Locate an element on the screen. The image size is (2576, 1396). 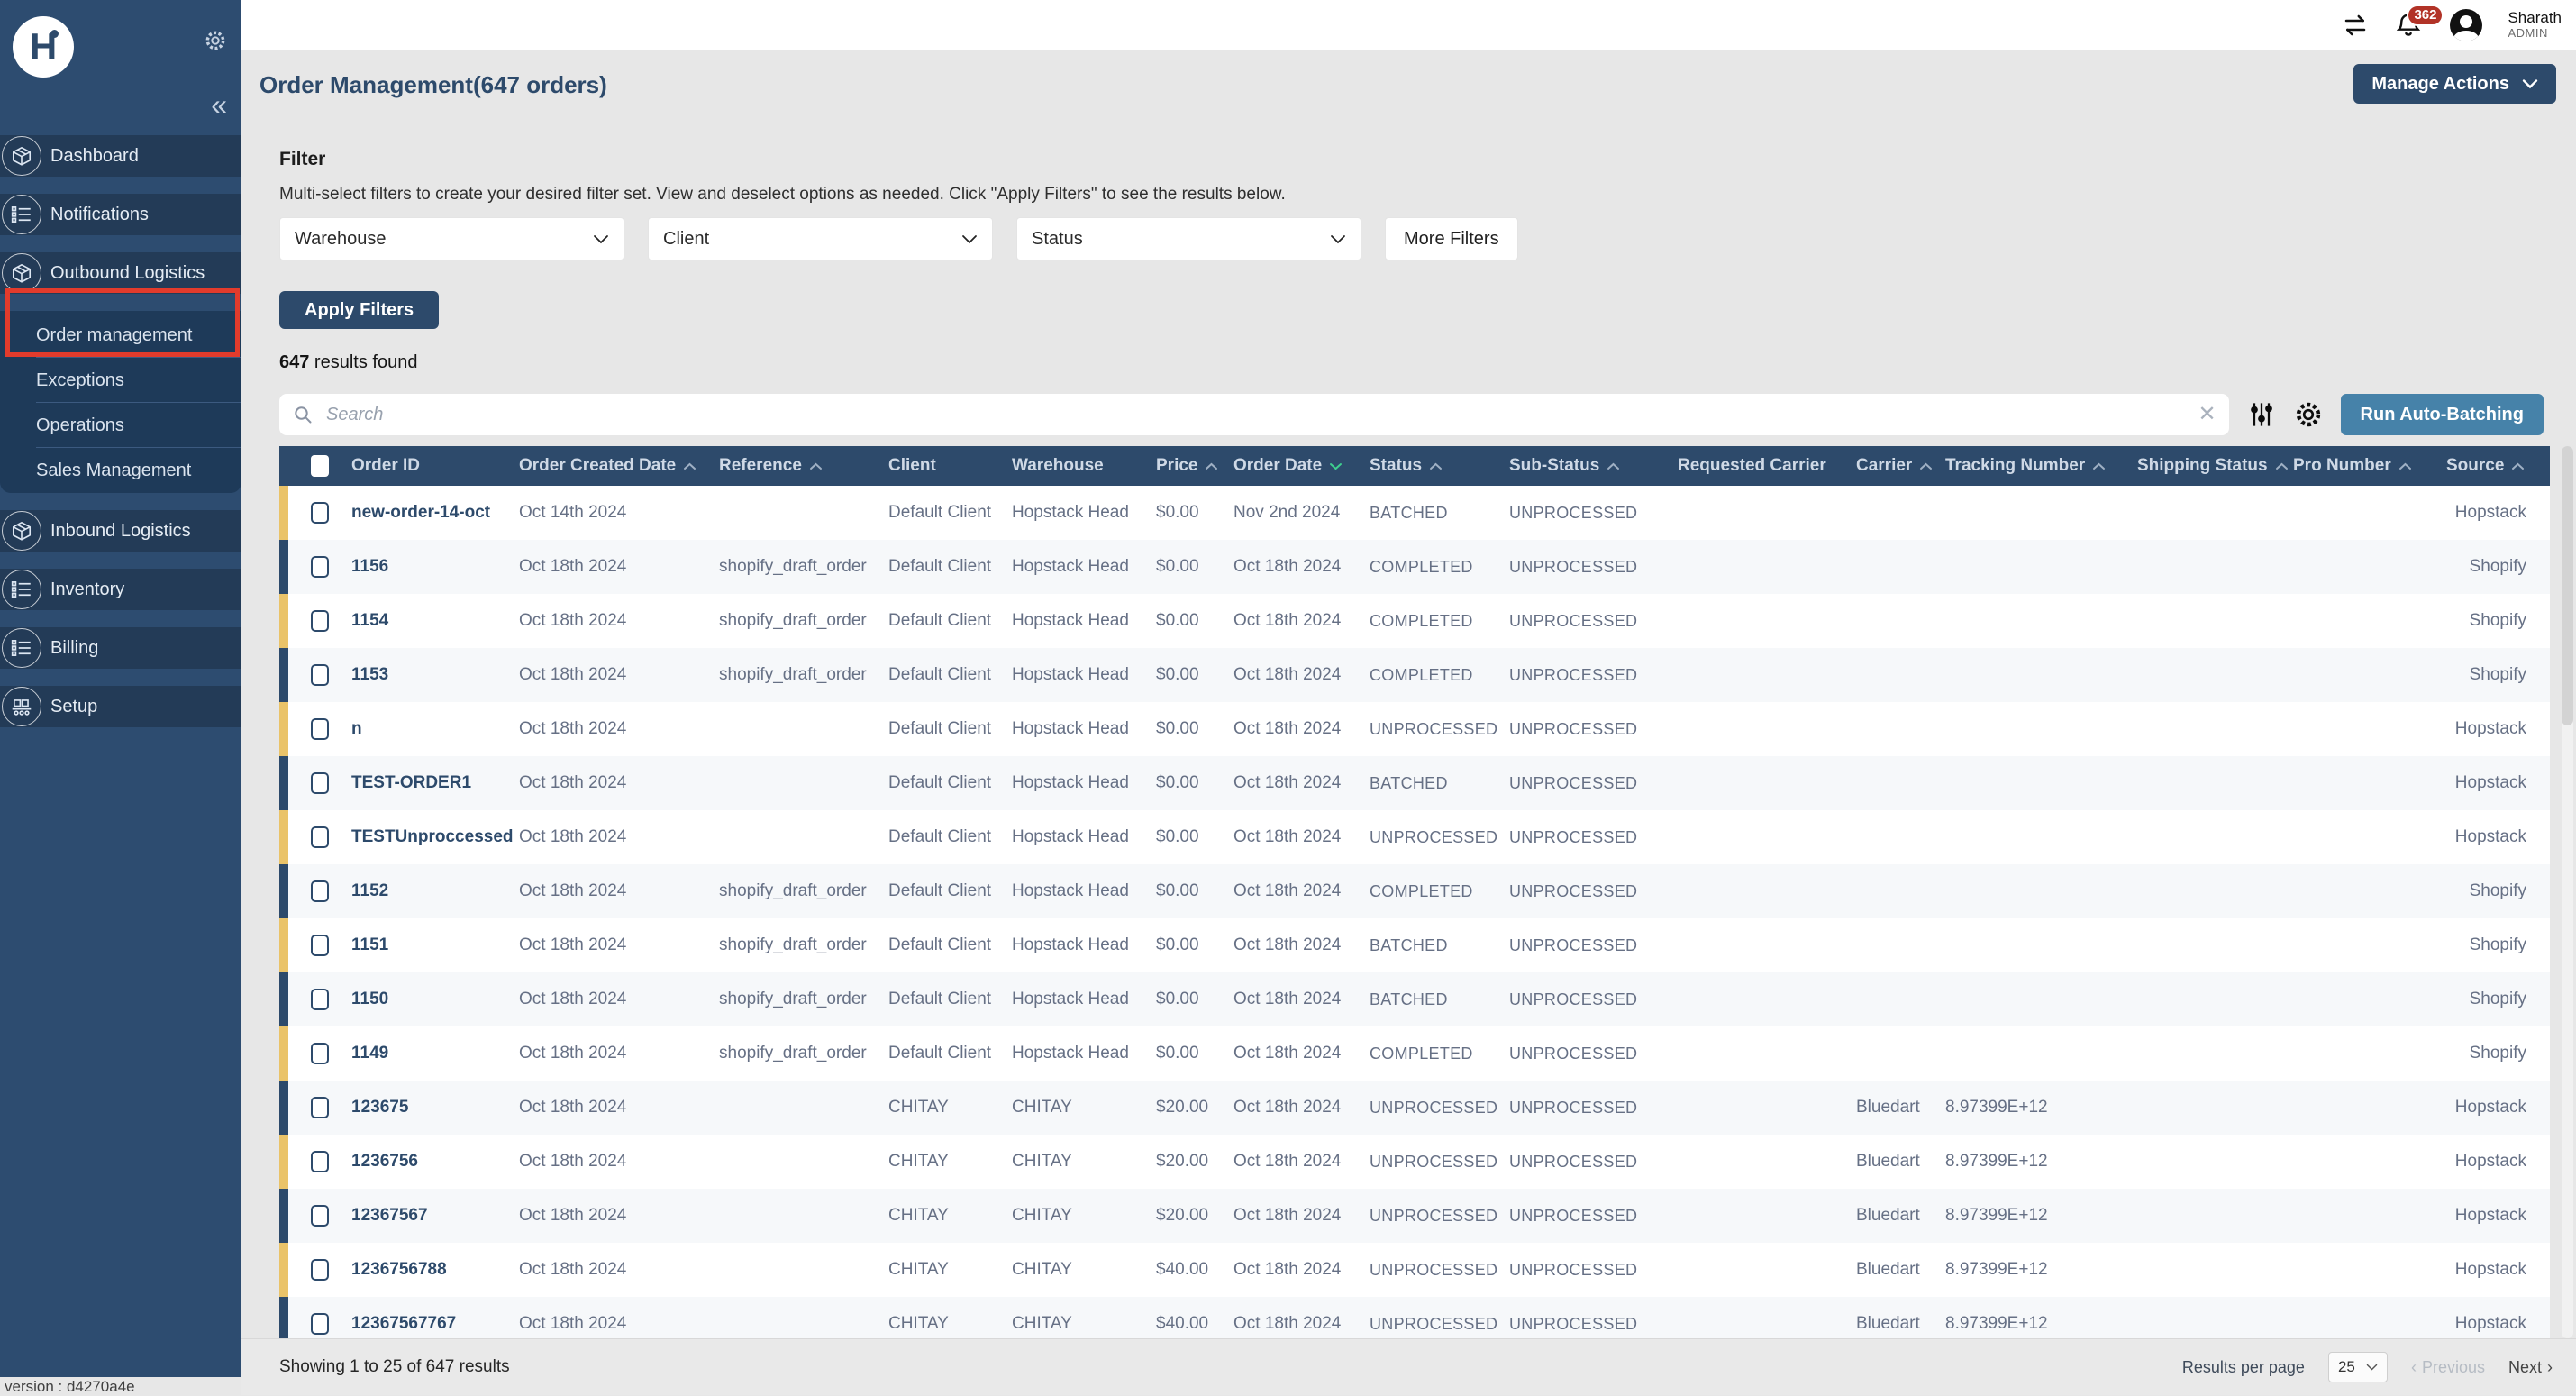
order-id-link: TESTUnproccessed is located at coordinates (432, 837).